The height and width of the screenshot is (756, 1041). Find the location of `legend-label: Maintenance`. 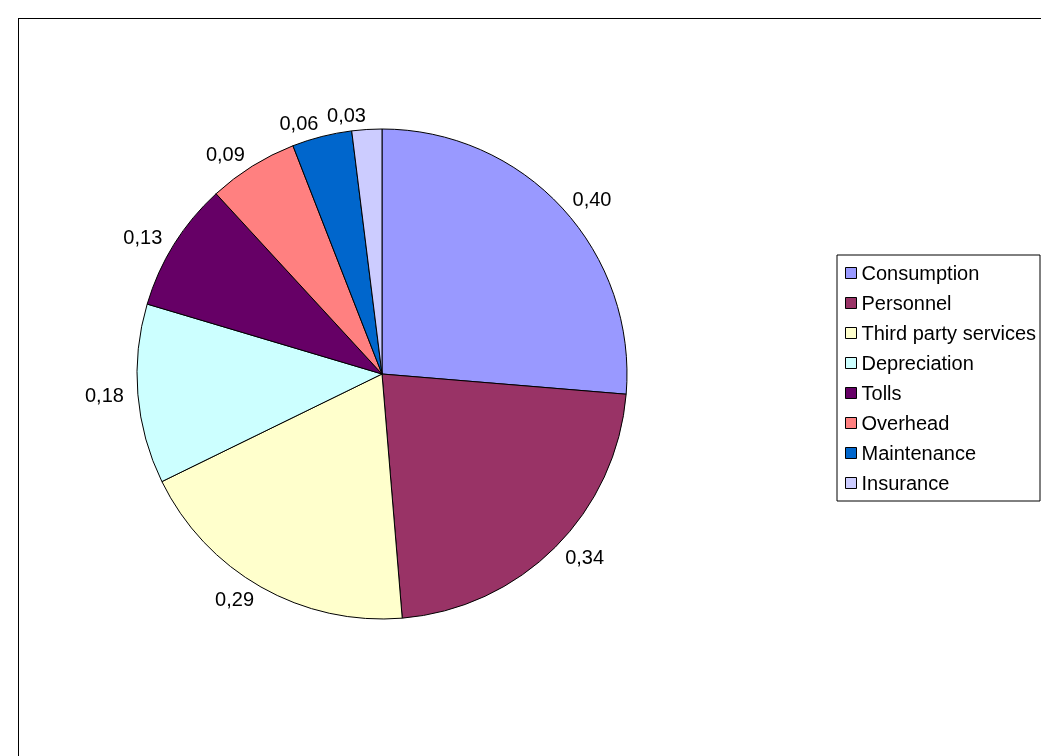

legend-label: Maintenance is located at coordinates (919, 453).